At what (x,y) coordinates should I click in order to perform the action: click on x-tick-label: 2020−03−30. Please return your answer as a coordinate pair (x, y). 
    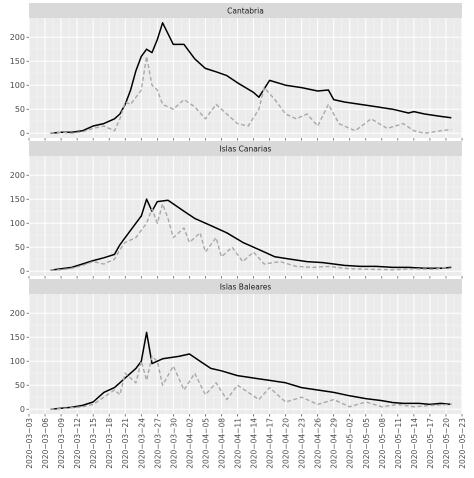
    Looking at the image, I should click on (173, 443).